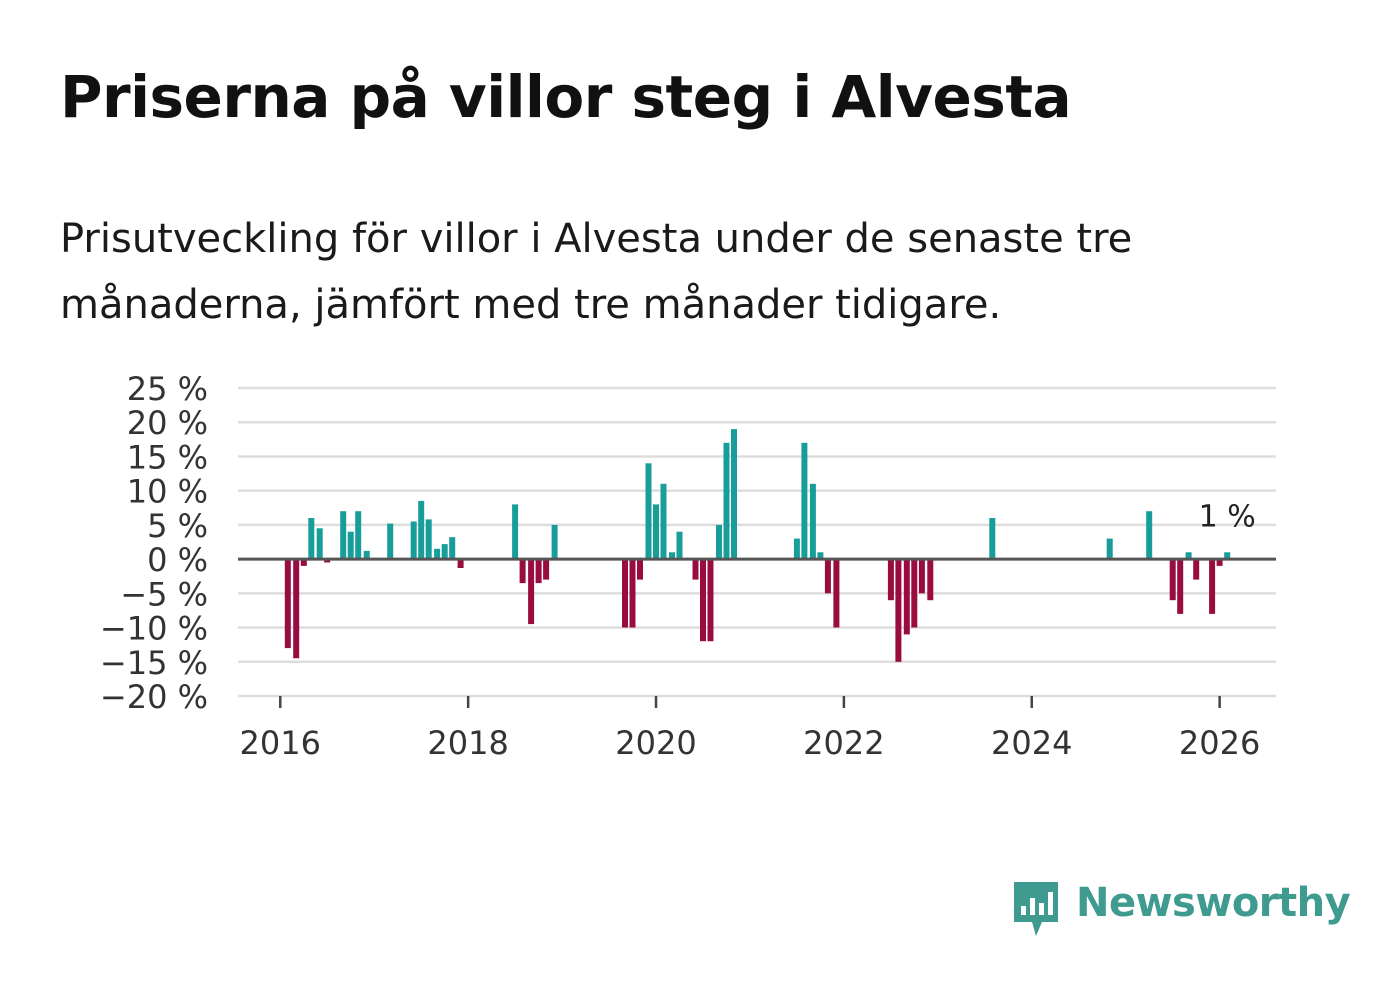 The height and width of the screenshot is (999, 1382). What do you see at coordinates (1031, 743) in the screenshot?
I see `x-tick-label: 2024` at bounding box center [1031, 743].